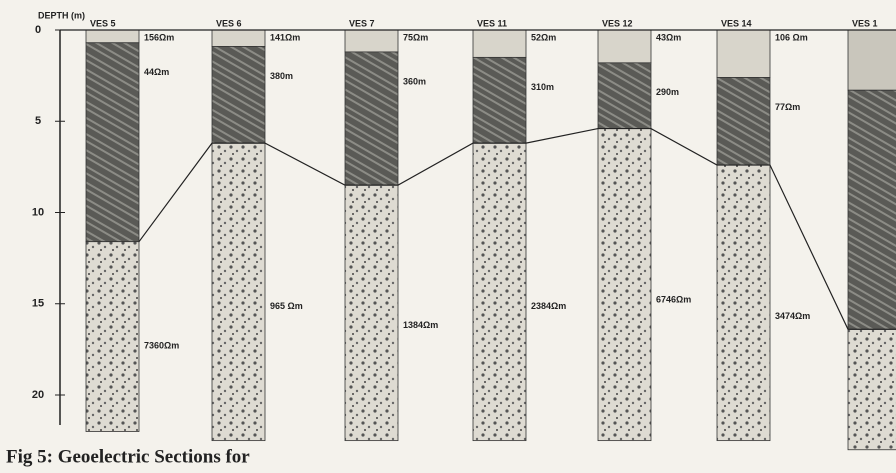 The width and height of the screenshot is (896, 473). I want to click on caption: Fig 5: Geoelectric Sections for, so click(128, 456).